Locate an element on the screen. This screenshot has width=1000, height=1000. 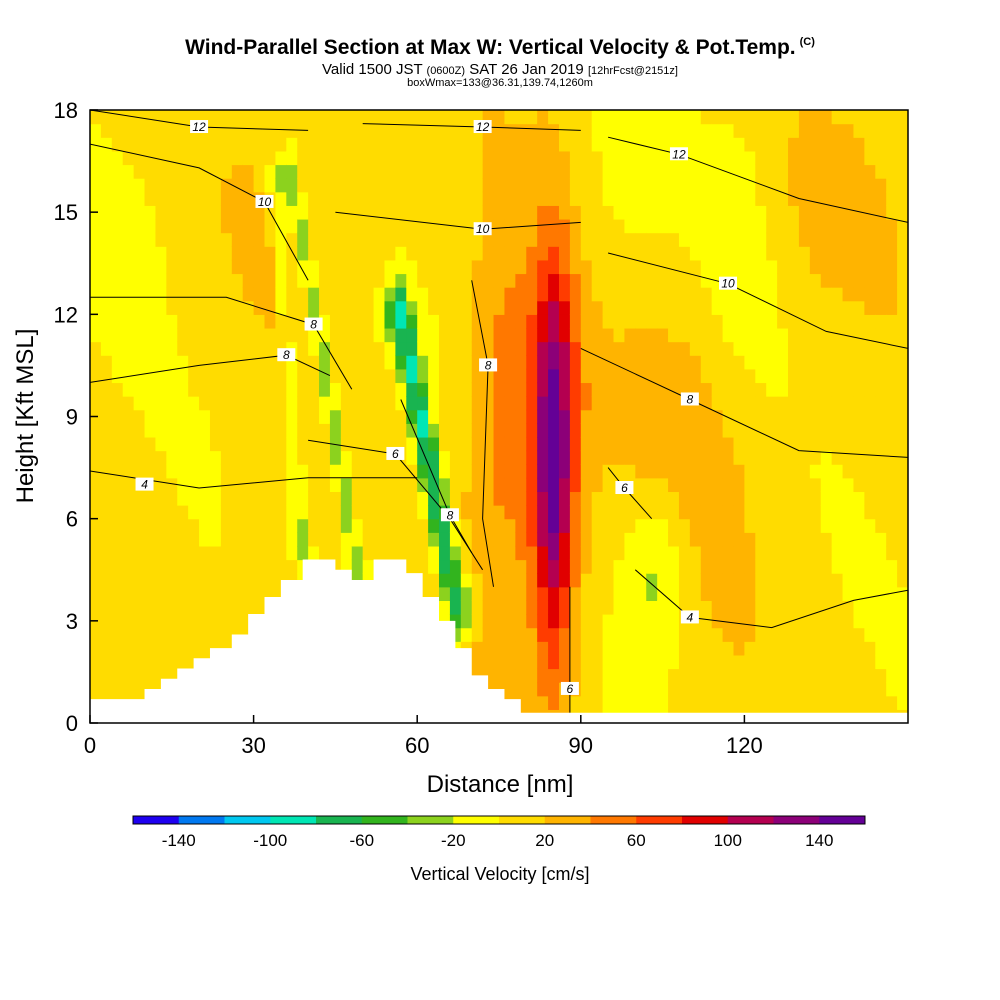
copyright-mark: (C) is located at coordinates (807, 42).